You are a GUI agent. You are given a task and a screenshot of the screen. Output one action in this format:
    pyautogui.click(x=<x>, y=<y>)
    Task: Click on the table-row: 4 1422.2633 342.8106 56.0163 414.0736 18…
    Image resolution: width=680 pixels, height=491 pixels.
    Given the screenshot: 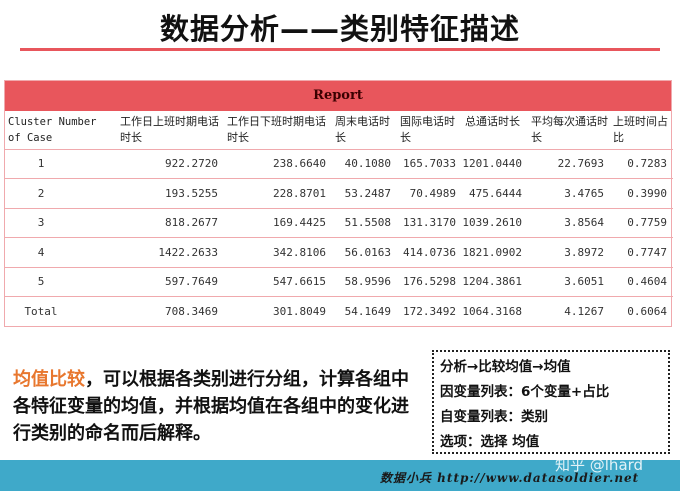 What is the action you would take?
    pyautogui.click(x=339, y=252)
    